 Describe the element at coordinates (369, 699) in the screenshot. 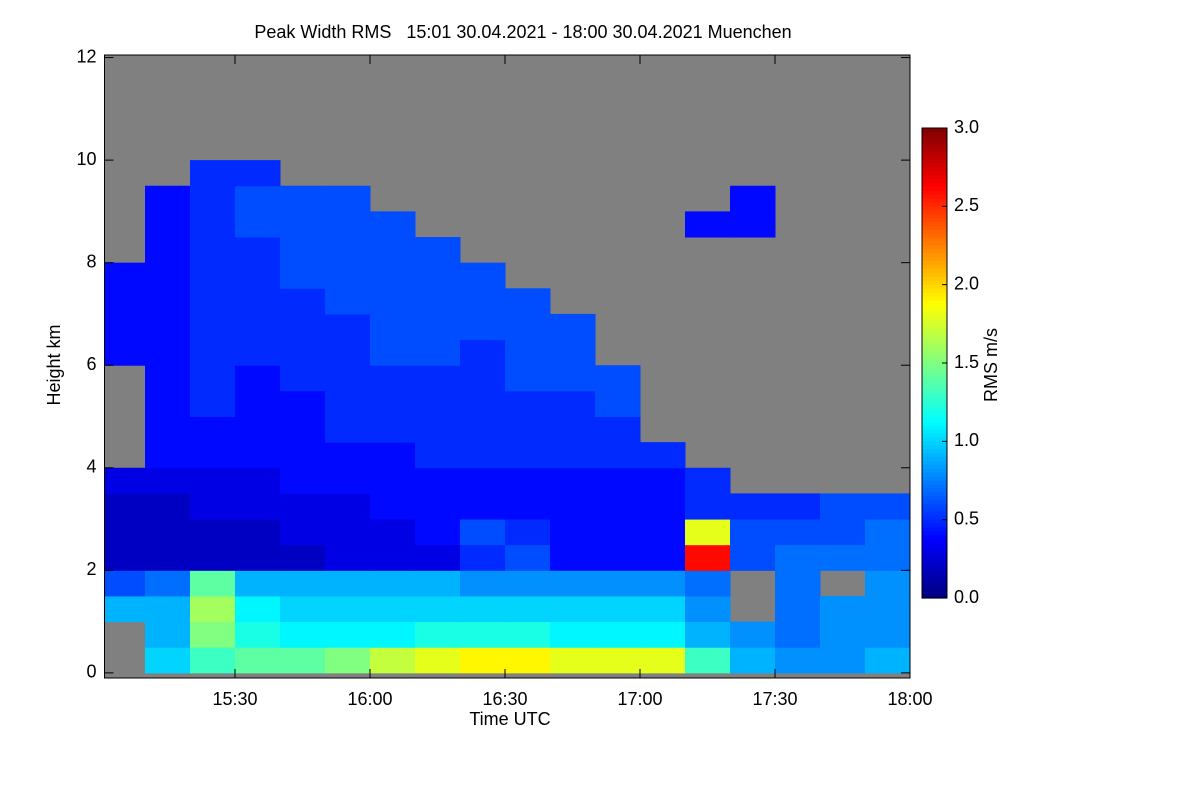

I see `x-tick-label: 16:00` at that location.